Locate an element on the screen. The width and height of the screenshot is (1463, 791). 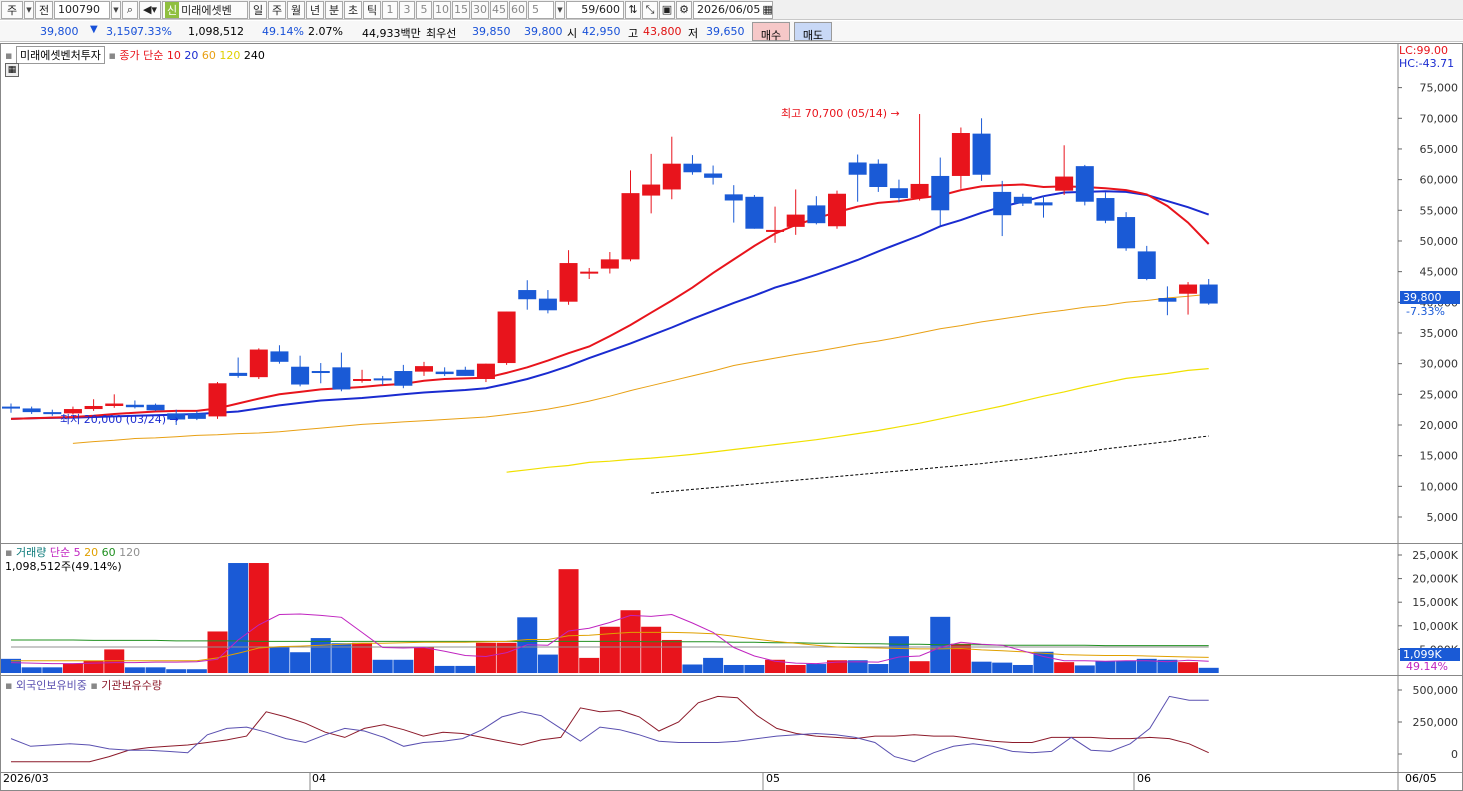
foreign-line is located at coordinates (609, 729).